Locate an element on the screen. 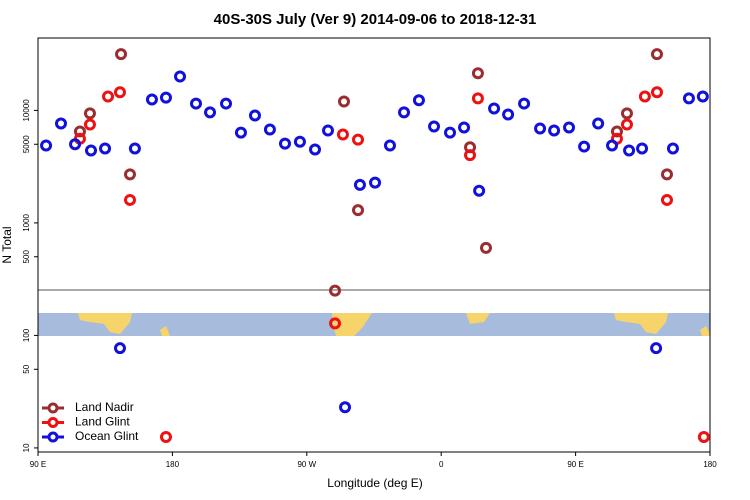  map-strip is located at coordinates (374, 324).